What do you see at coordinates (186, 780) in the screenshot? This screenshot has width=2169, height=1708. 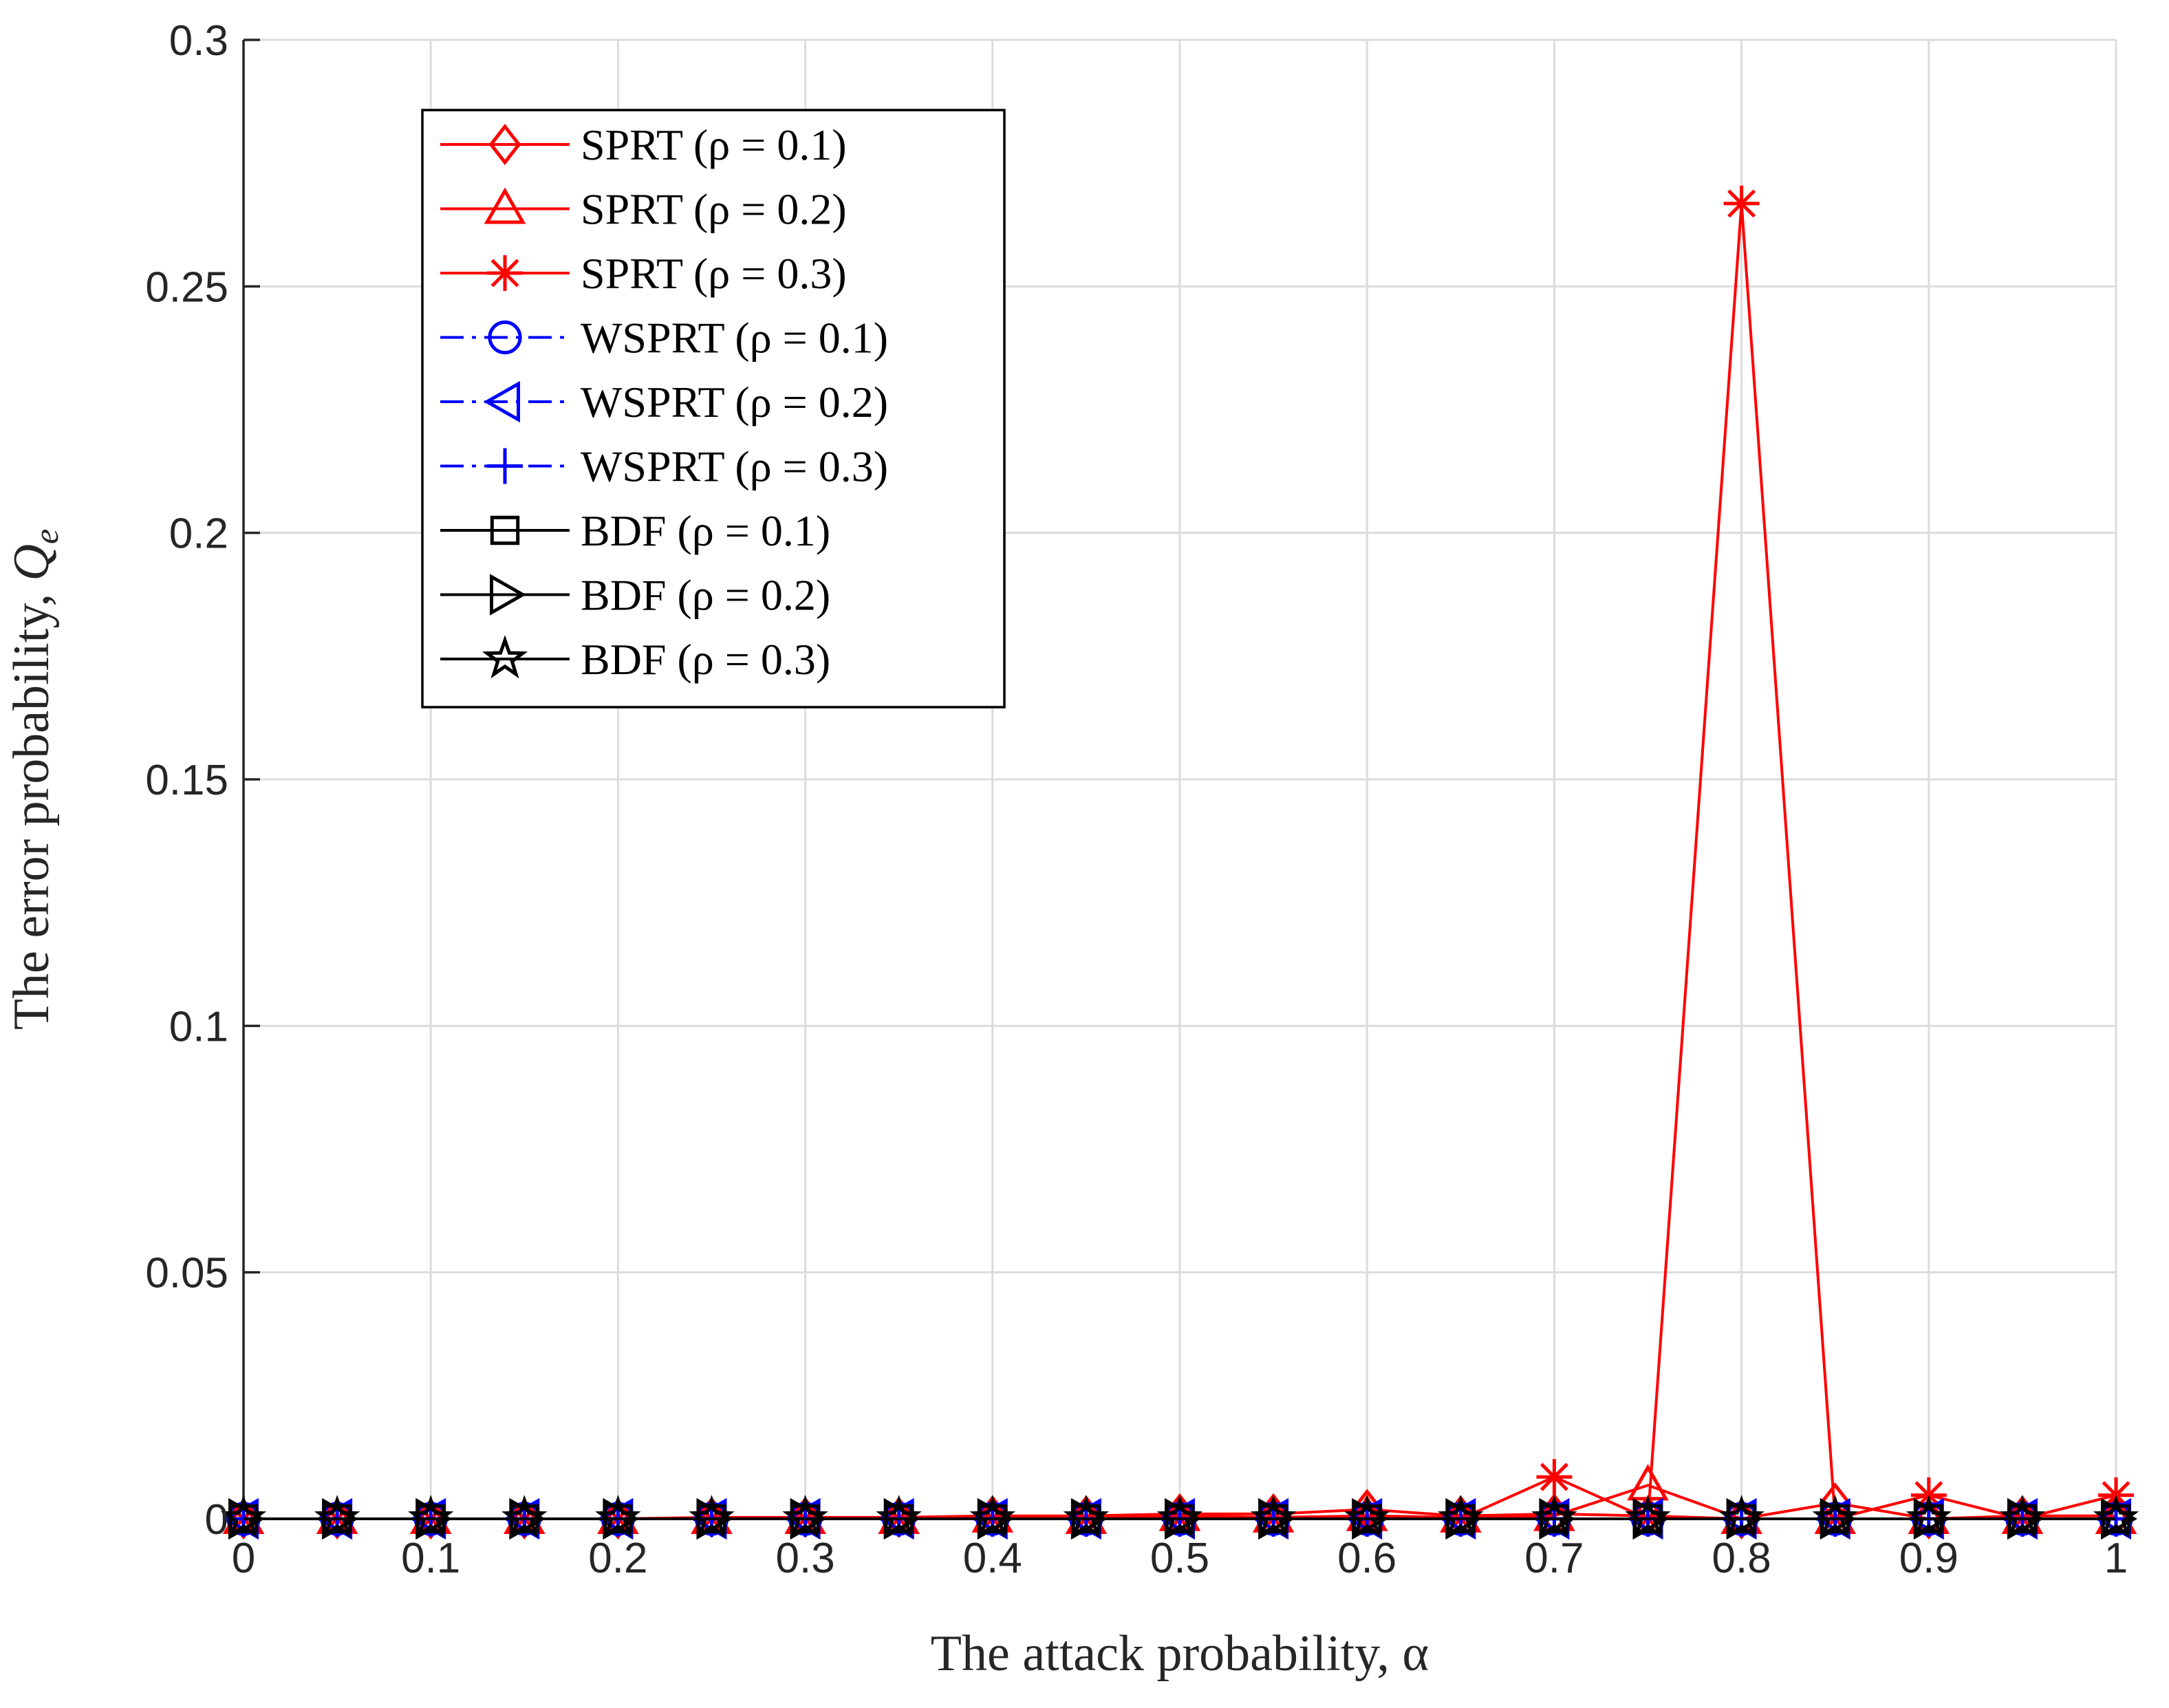 I see `y-tick-label: 0.15` at bounding box center [186, 780].